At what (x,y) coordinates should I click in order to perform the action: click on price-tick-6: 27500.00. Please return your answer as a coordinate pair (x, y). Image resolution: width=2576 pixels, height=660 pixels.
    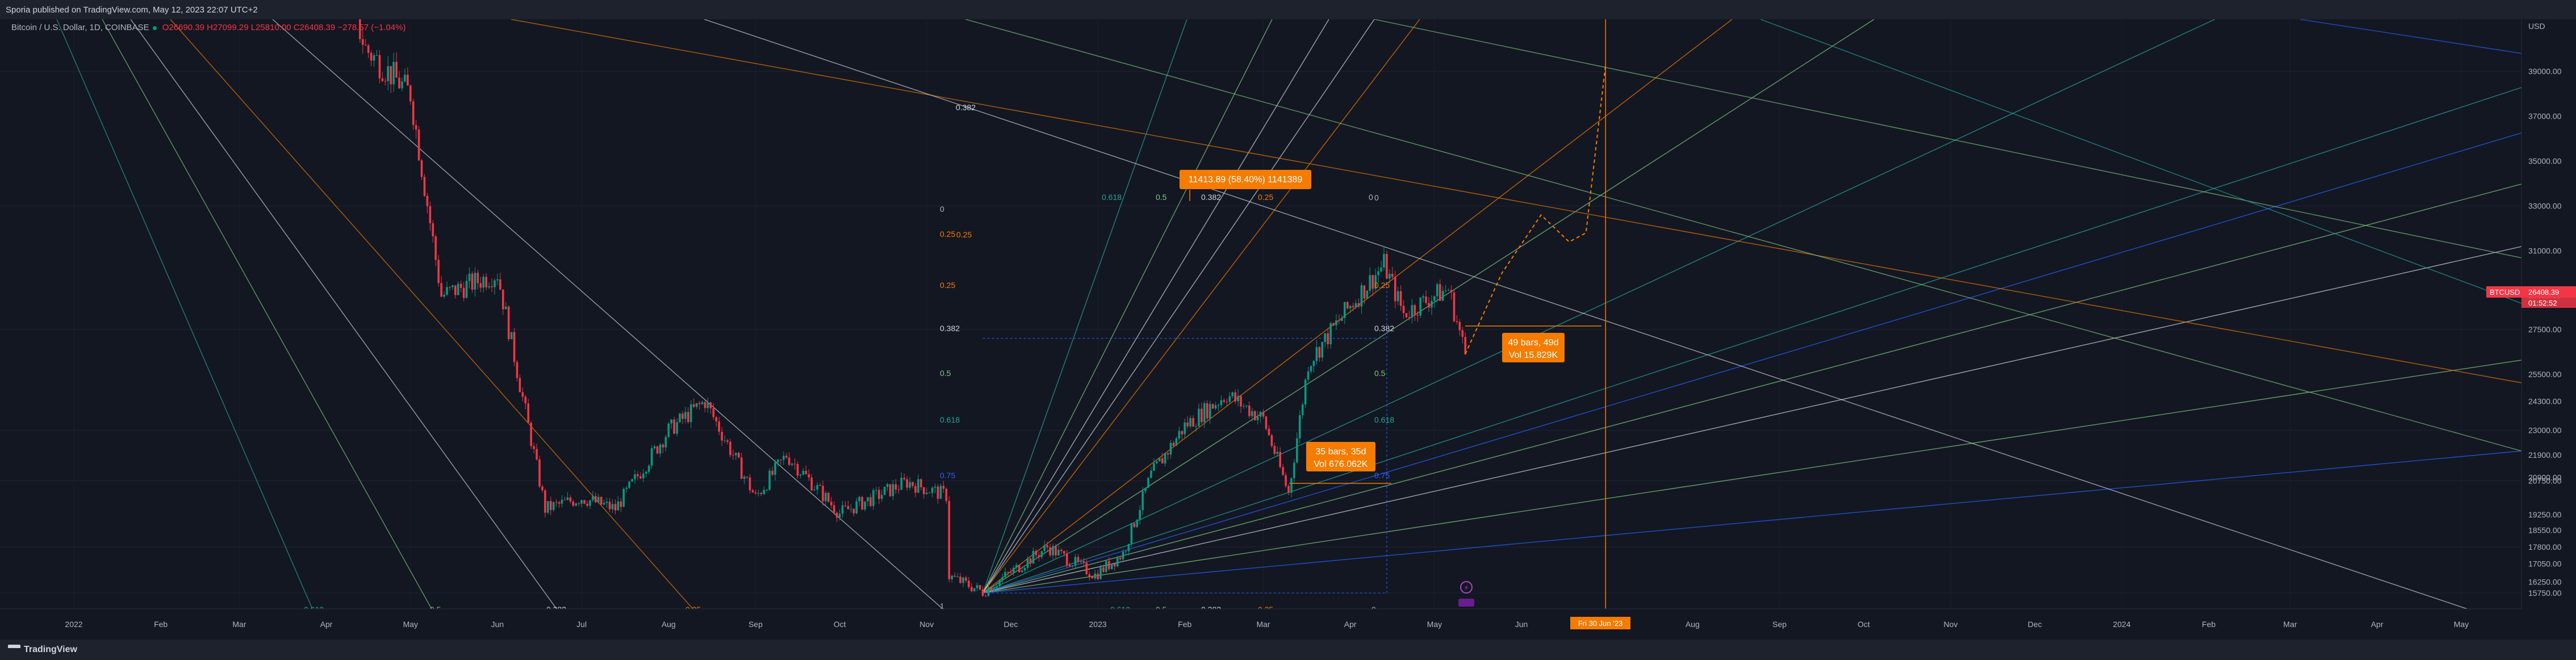
    Looking at the image, I should click on (2545, 329).